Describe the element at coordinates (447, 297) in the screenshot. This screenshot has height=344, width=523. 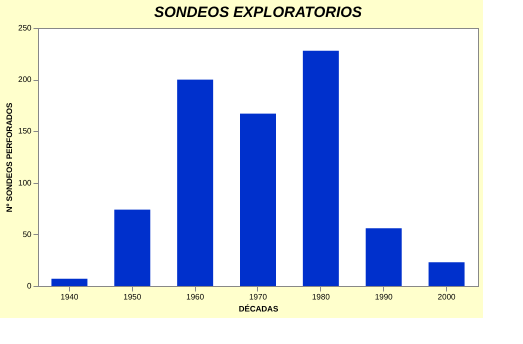
I see `x-tick-label: 2000` at that location.